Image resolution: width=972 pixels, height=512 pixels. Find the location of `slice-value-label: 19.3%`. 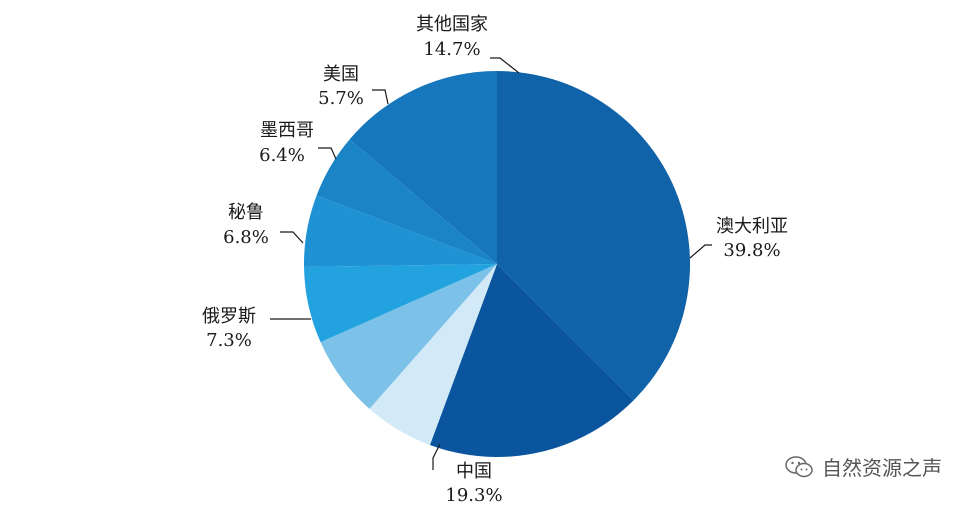

slice-value-label: 19.3% is located at coordinates (473, 495).